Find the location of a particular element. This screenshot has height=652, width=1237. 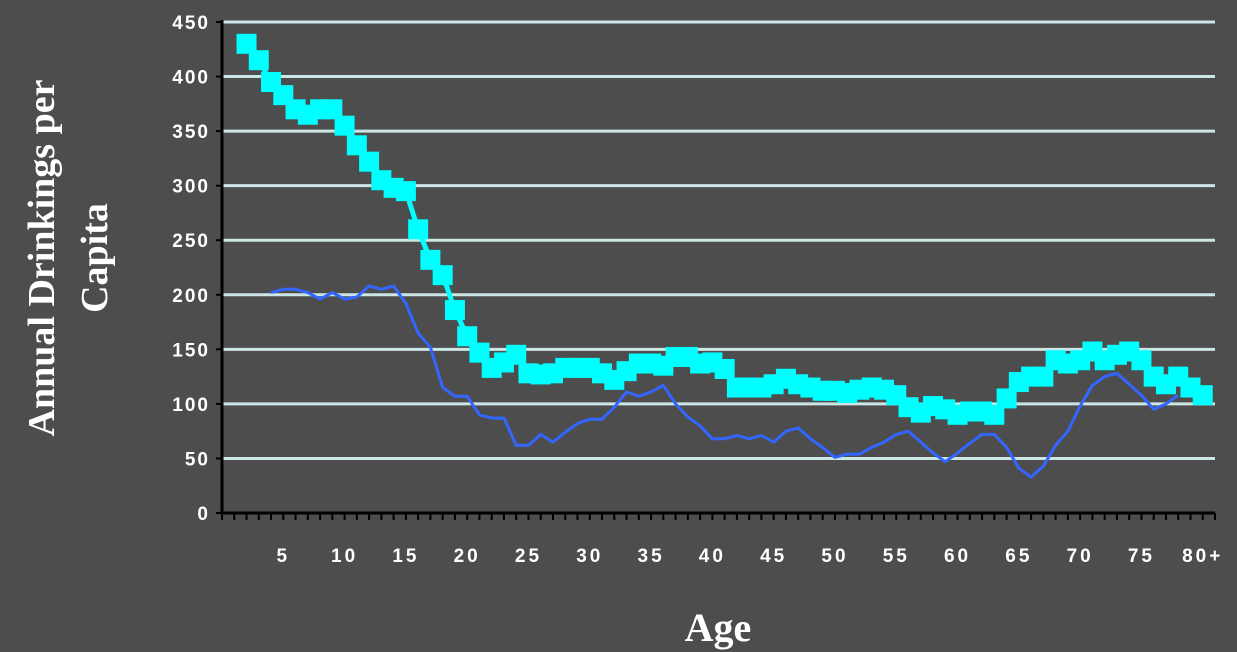

x-tick-label-35: 35 is located at coordinates (651, 556).